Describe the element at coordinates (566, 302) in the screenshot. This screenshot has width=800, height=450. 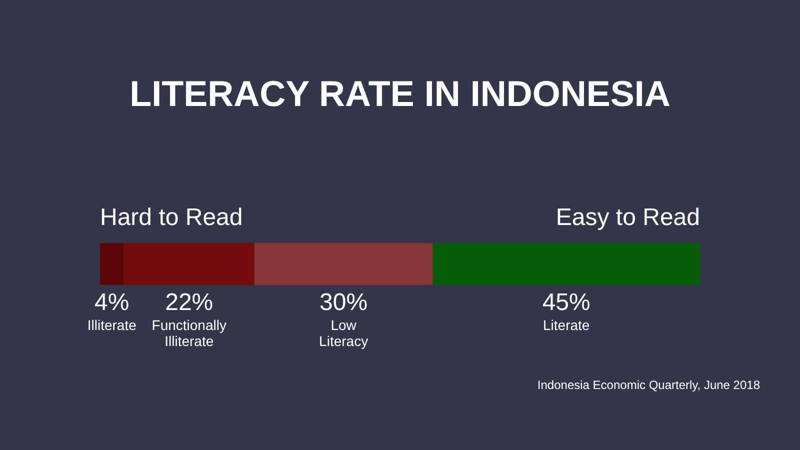
I see `data-label: 45%` at that location.